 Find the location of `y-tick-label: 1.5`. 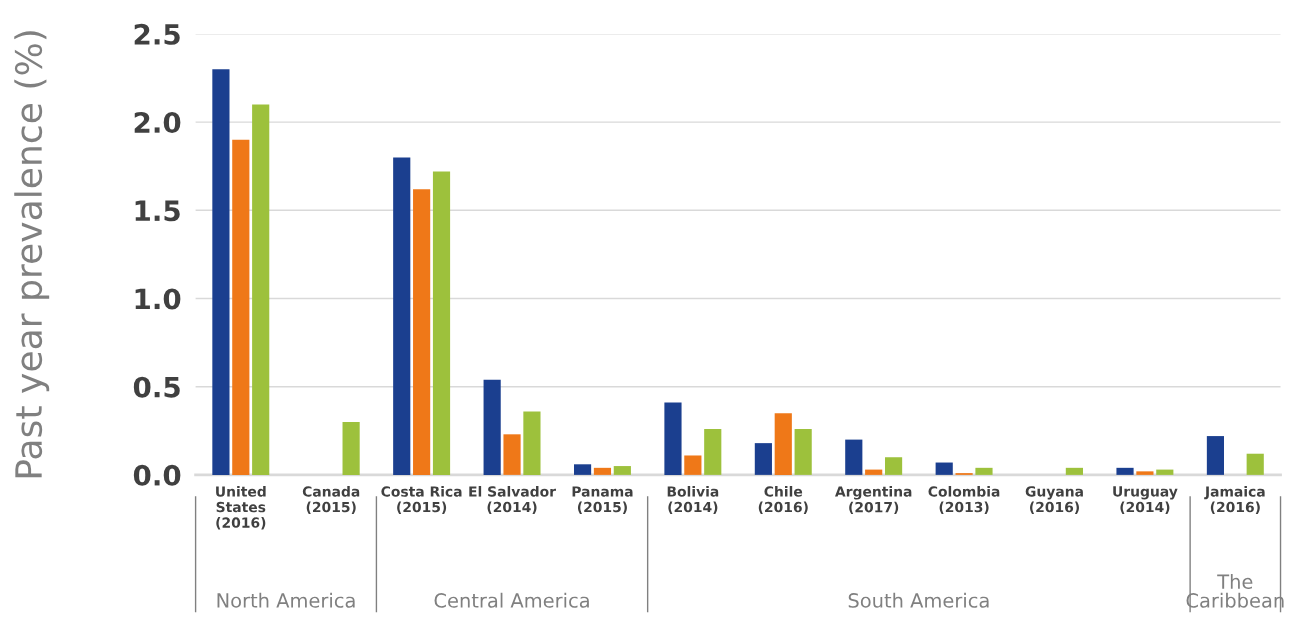

y-tick-label: 1.5 is located at coordinates (157, 211).